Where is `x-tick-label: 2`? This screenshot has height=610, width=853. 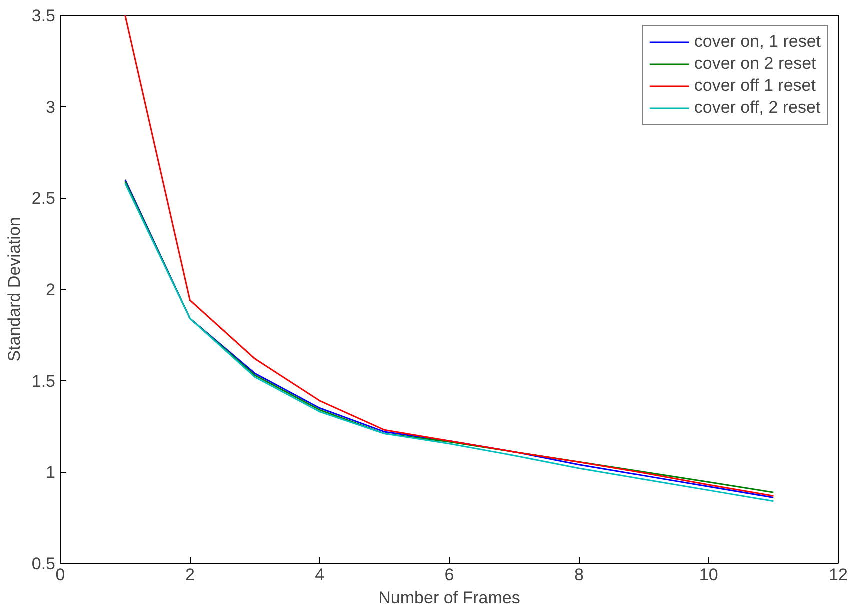 x-tick-label: 2 is located at coordinates (190, 575).